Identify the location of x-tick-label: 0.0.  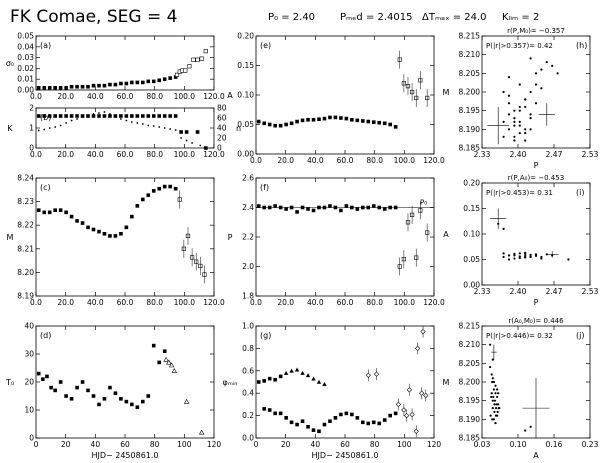
(256, 302).